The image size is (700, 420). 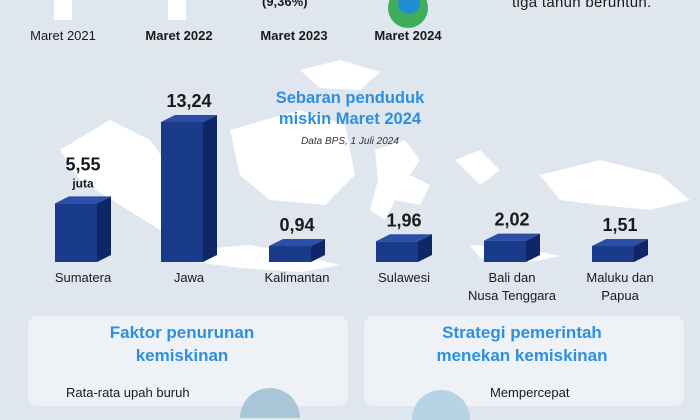 I want to click on globe-icon-inner, so click(x=409, y=7).